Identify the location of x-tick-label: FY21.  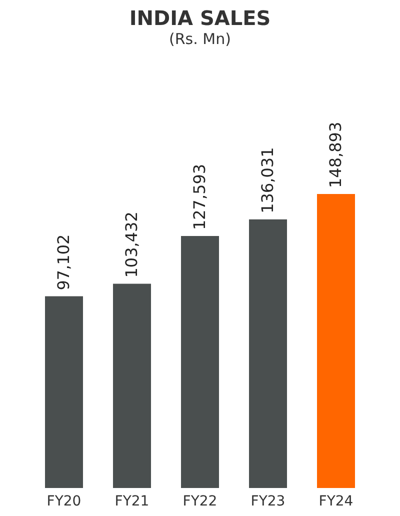
(132, 502).